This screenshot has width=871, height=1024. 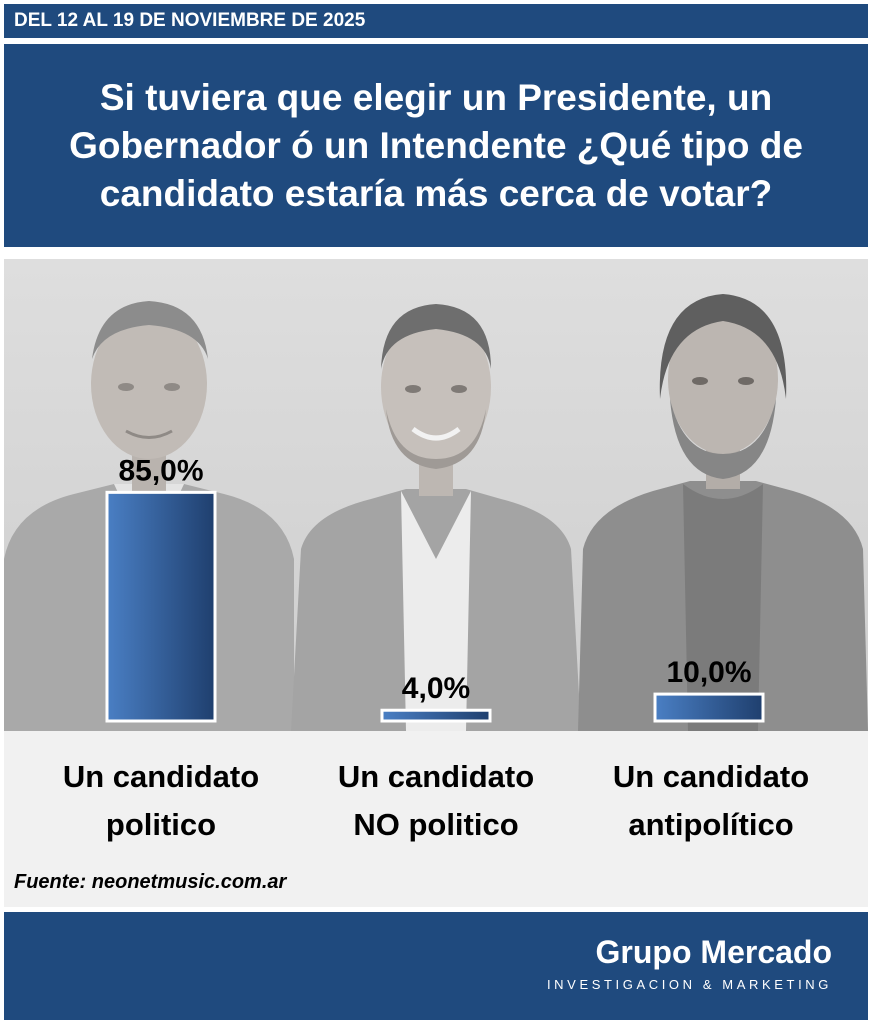 I want to click on source-note: Fuente: neonetmusic.com.ar, so click(x=150, y=882).